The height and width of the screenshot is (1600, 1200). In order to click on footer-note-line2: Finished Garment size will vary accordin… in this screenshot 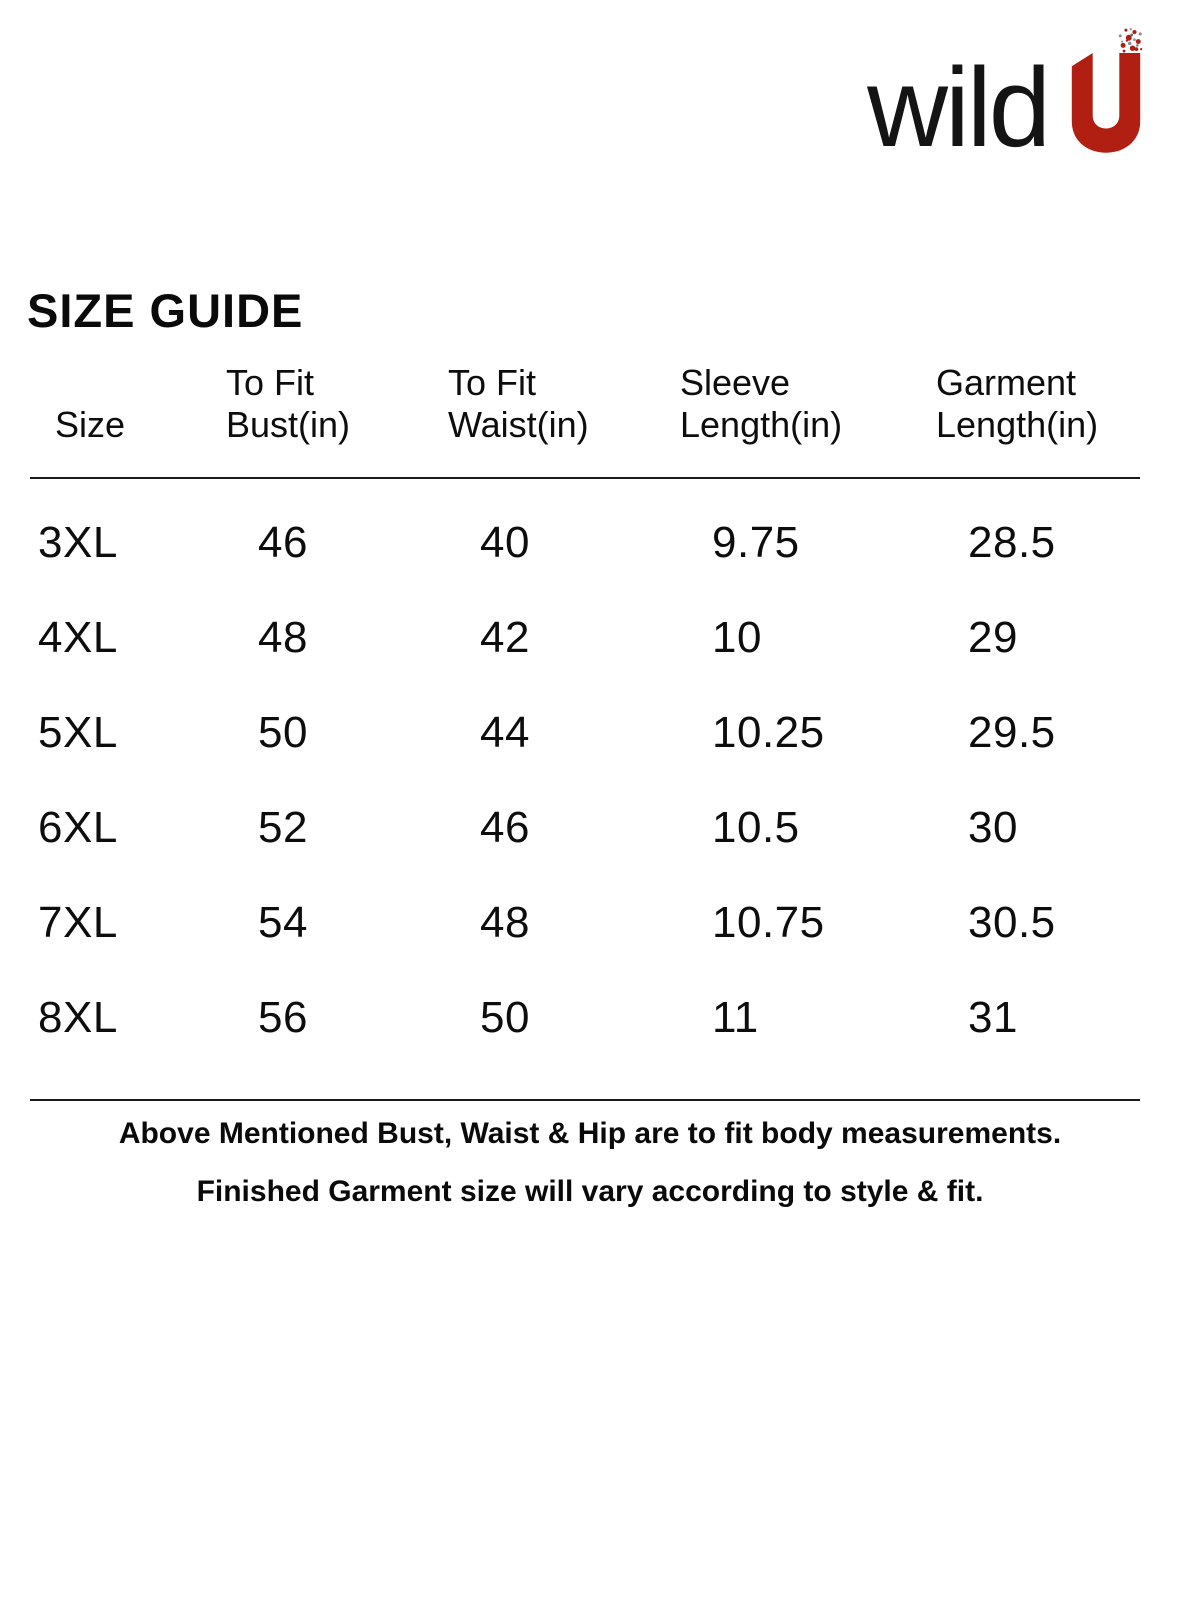, I will do `click(590, 1191)`.